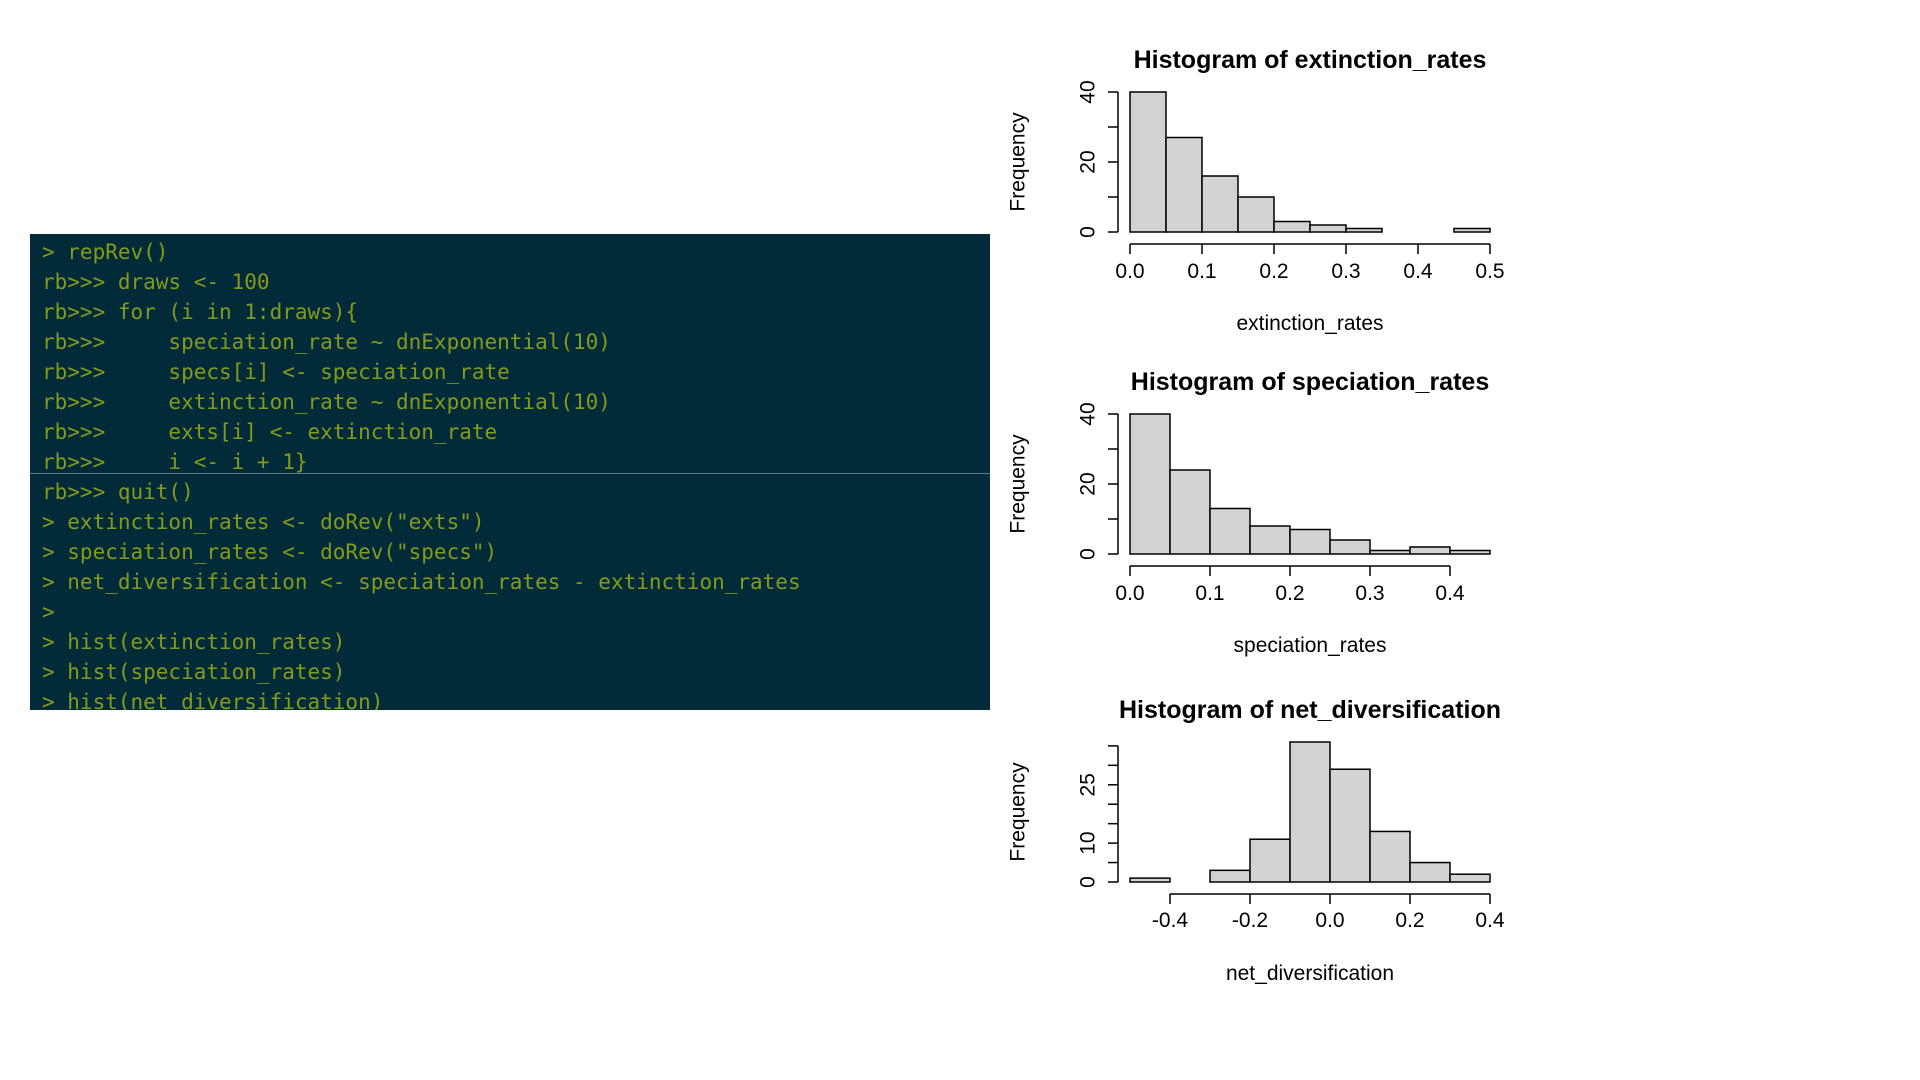  Describe the element at coordinates (200, 312) in the screenshot. I see `console-line: rb>>> for (i in 1:draws){` at that location.